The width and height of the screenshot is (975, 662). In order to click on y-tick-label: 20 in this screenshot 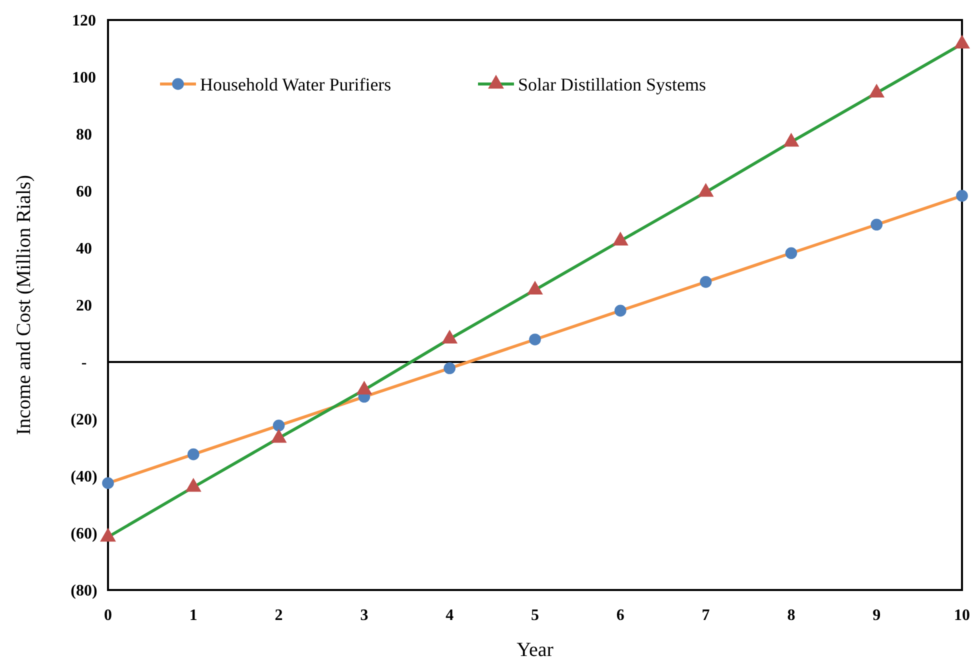, I will do `click(84, 306)`.